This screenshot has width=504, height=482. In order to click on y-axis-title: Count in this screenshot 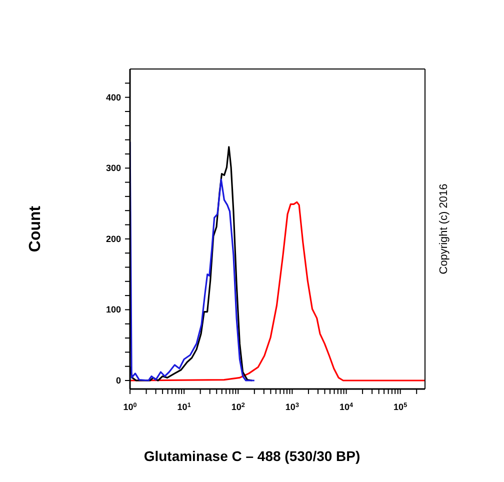, I will do `click(36, 228)`.